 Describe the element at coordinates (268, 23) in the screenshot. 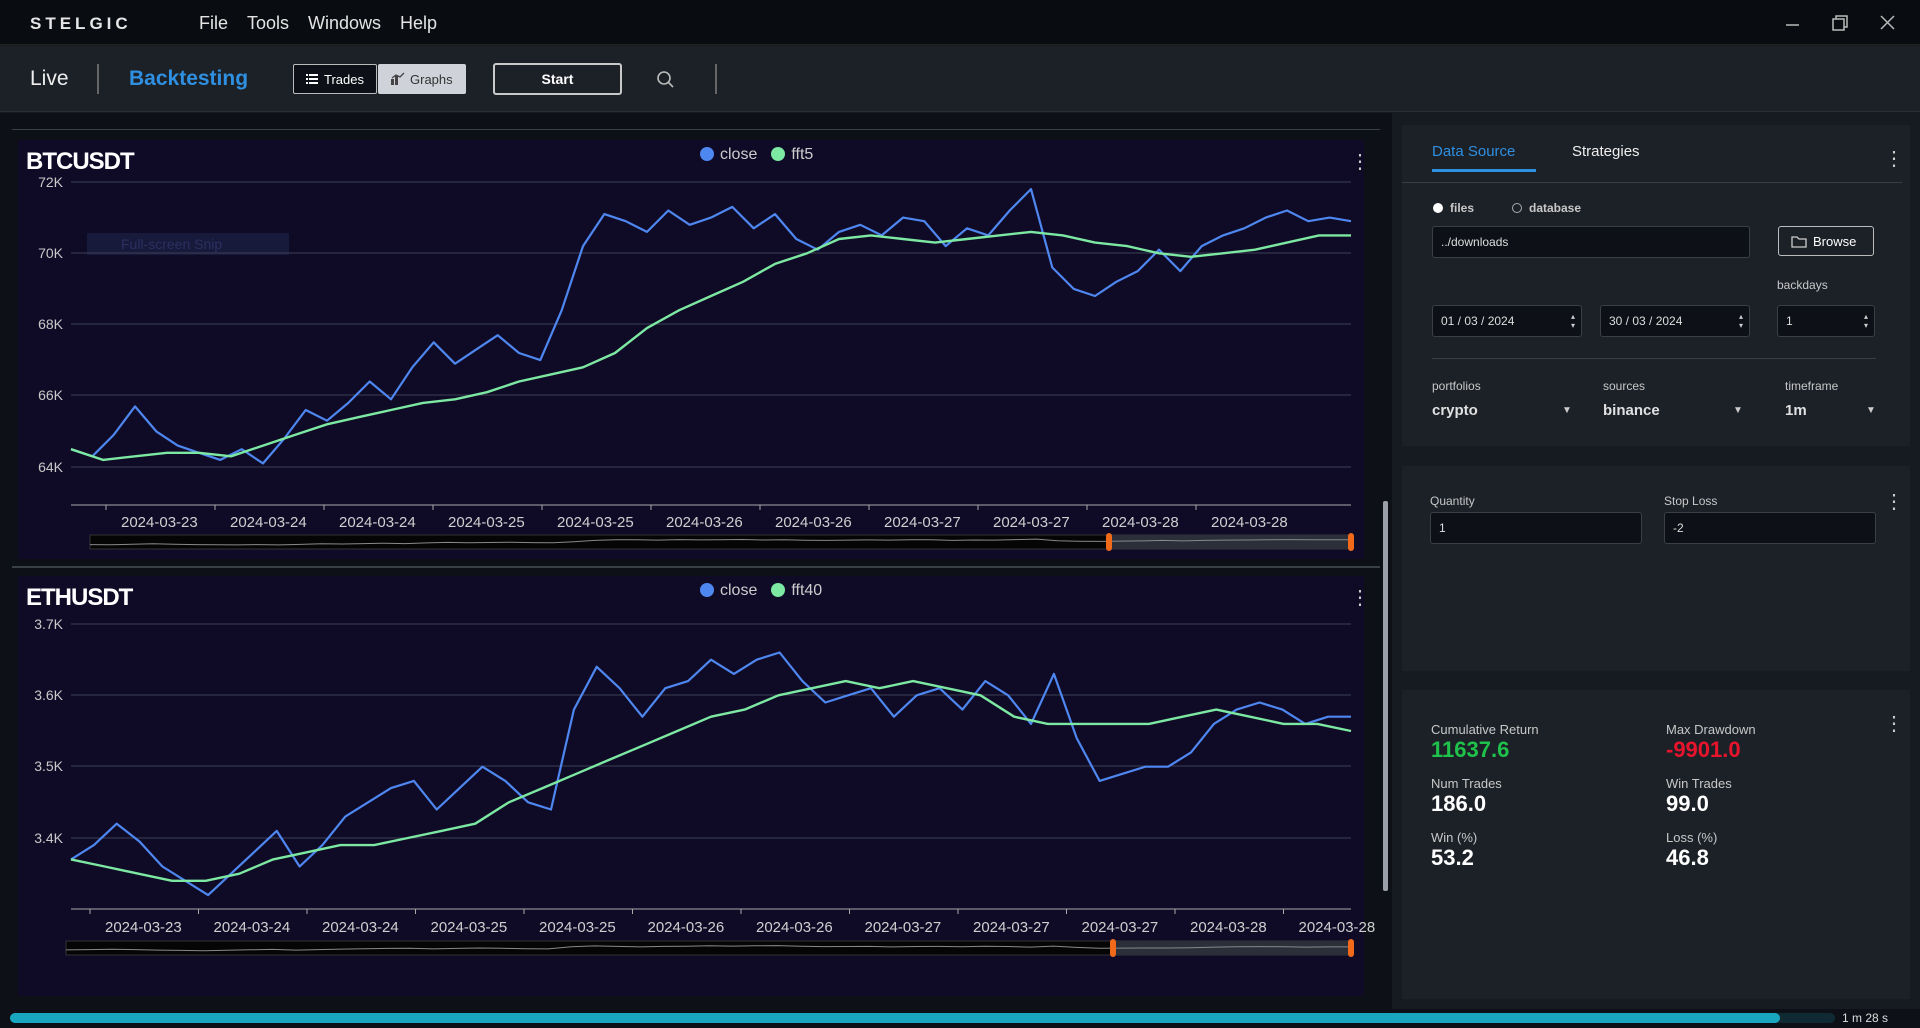

I see `menu-tools: Tools` at that location.